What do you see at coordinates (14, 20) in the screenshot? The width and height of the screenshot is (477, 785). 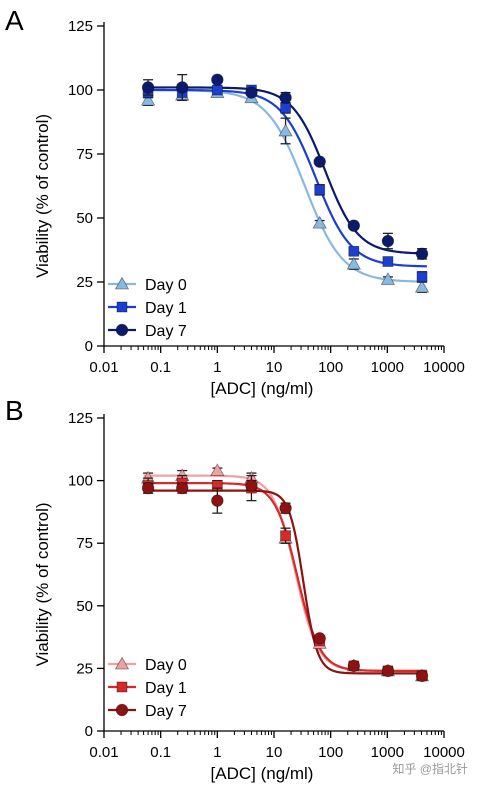 I see `panel-letter: A` at bounding box center [14, 20].